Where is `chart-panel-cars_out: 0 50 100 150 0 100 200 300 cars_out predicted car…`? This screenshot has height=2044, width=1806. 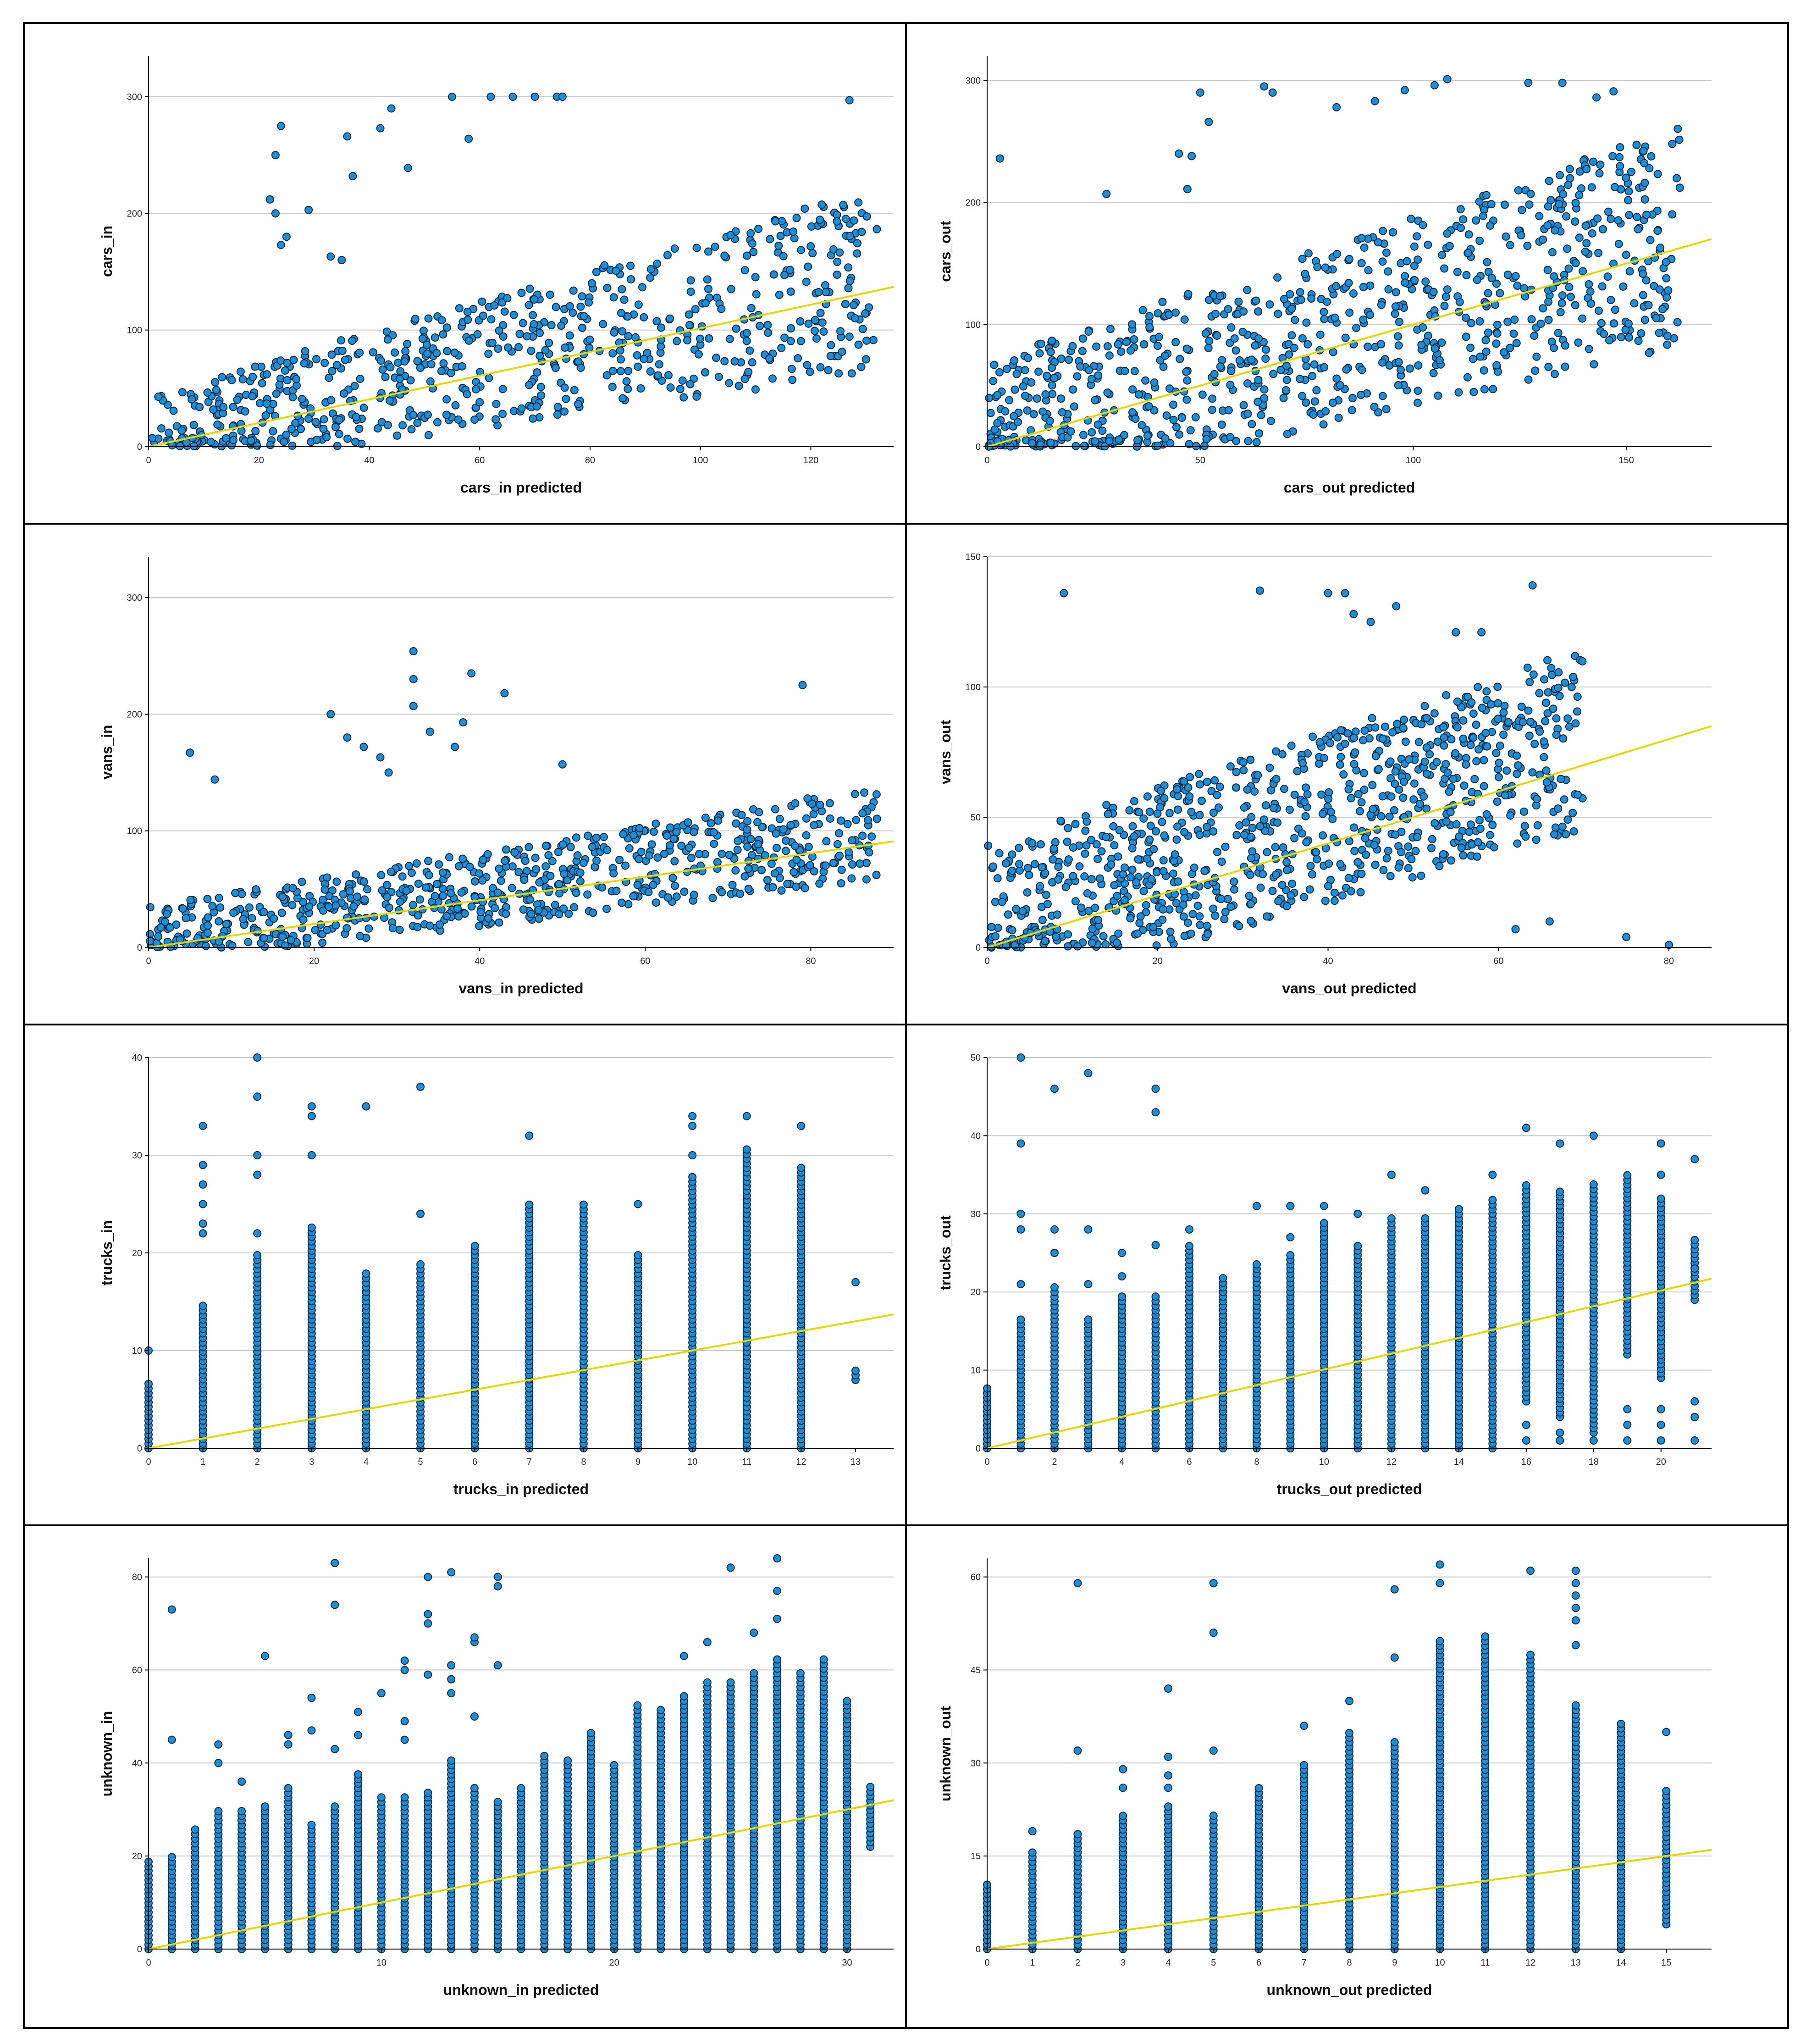 chart-panel-cars_out: 0 50 100 150 0 100 200 300 cars_out predicted car… is located at coordinates (1347, 275).